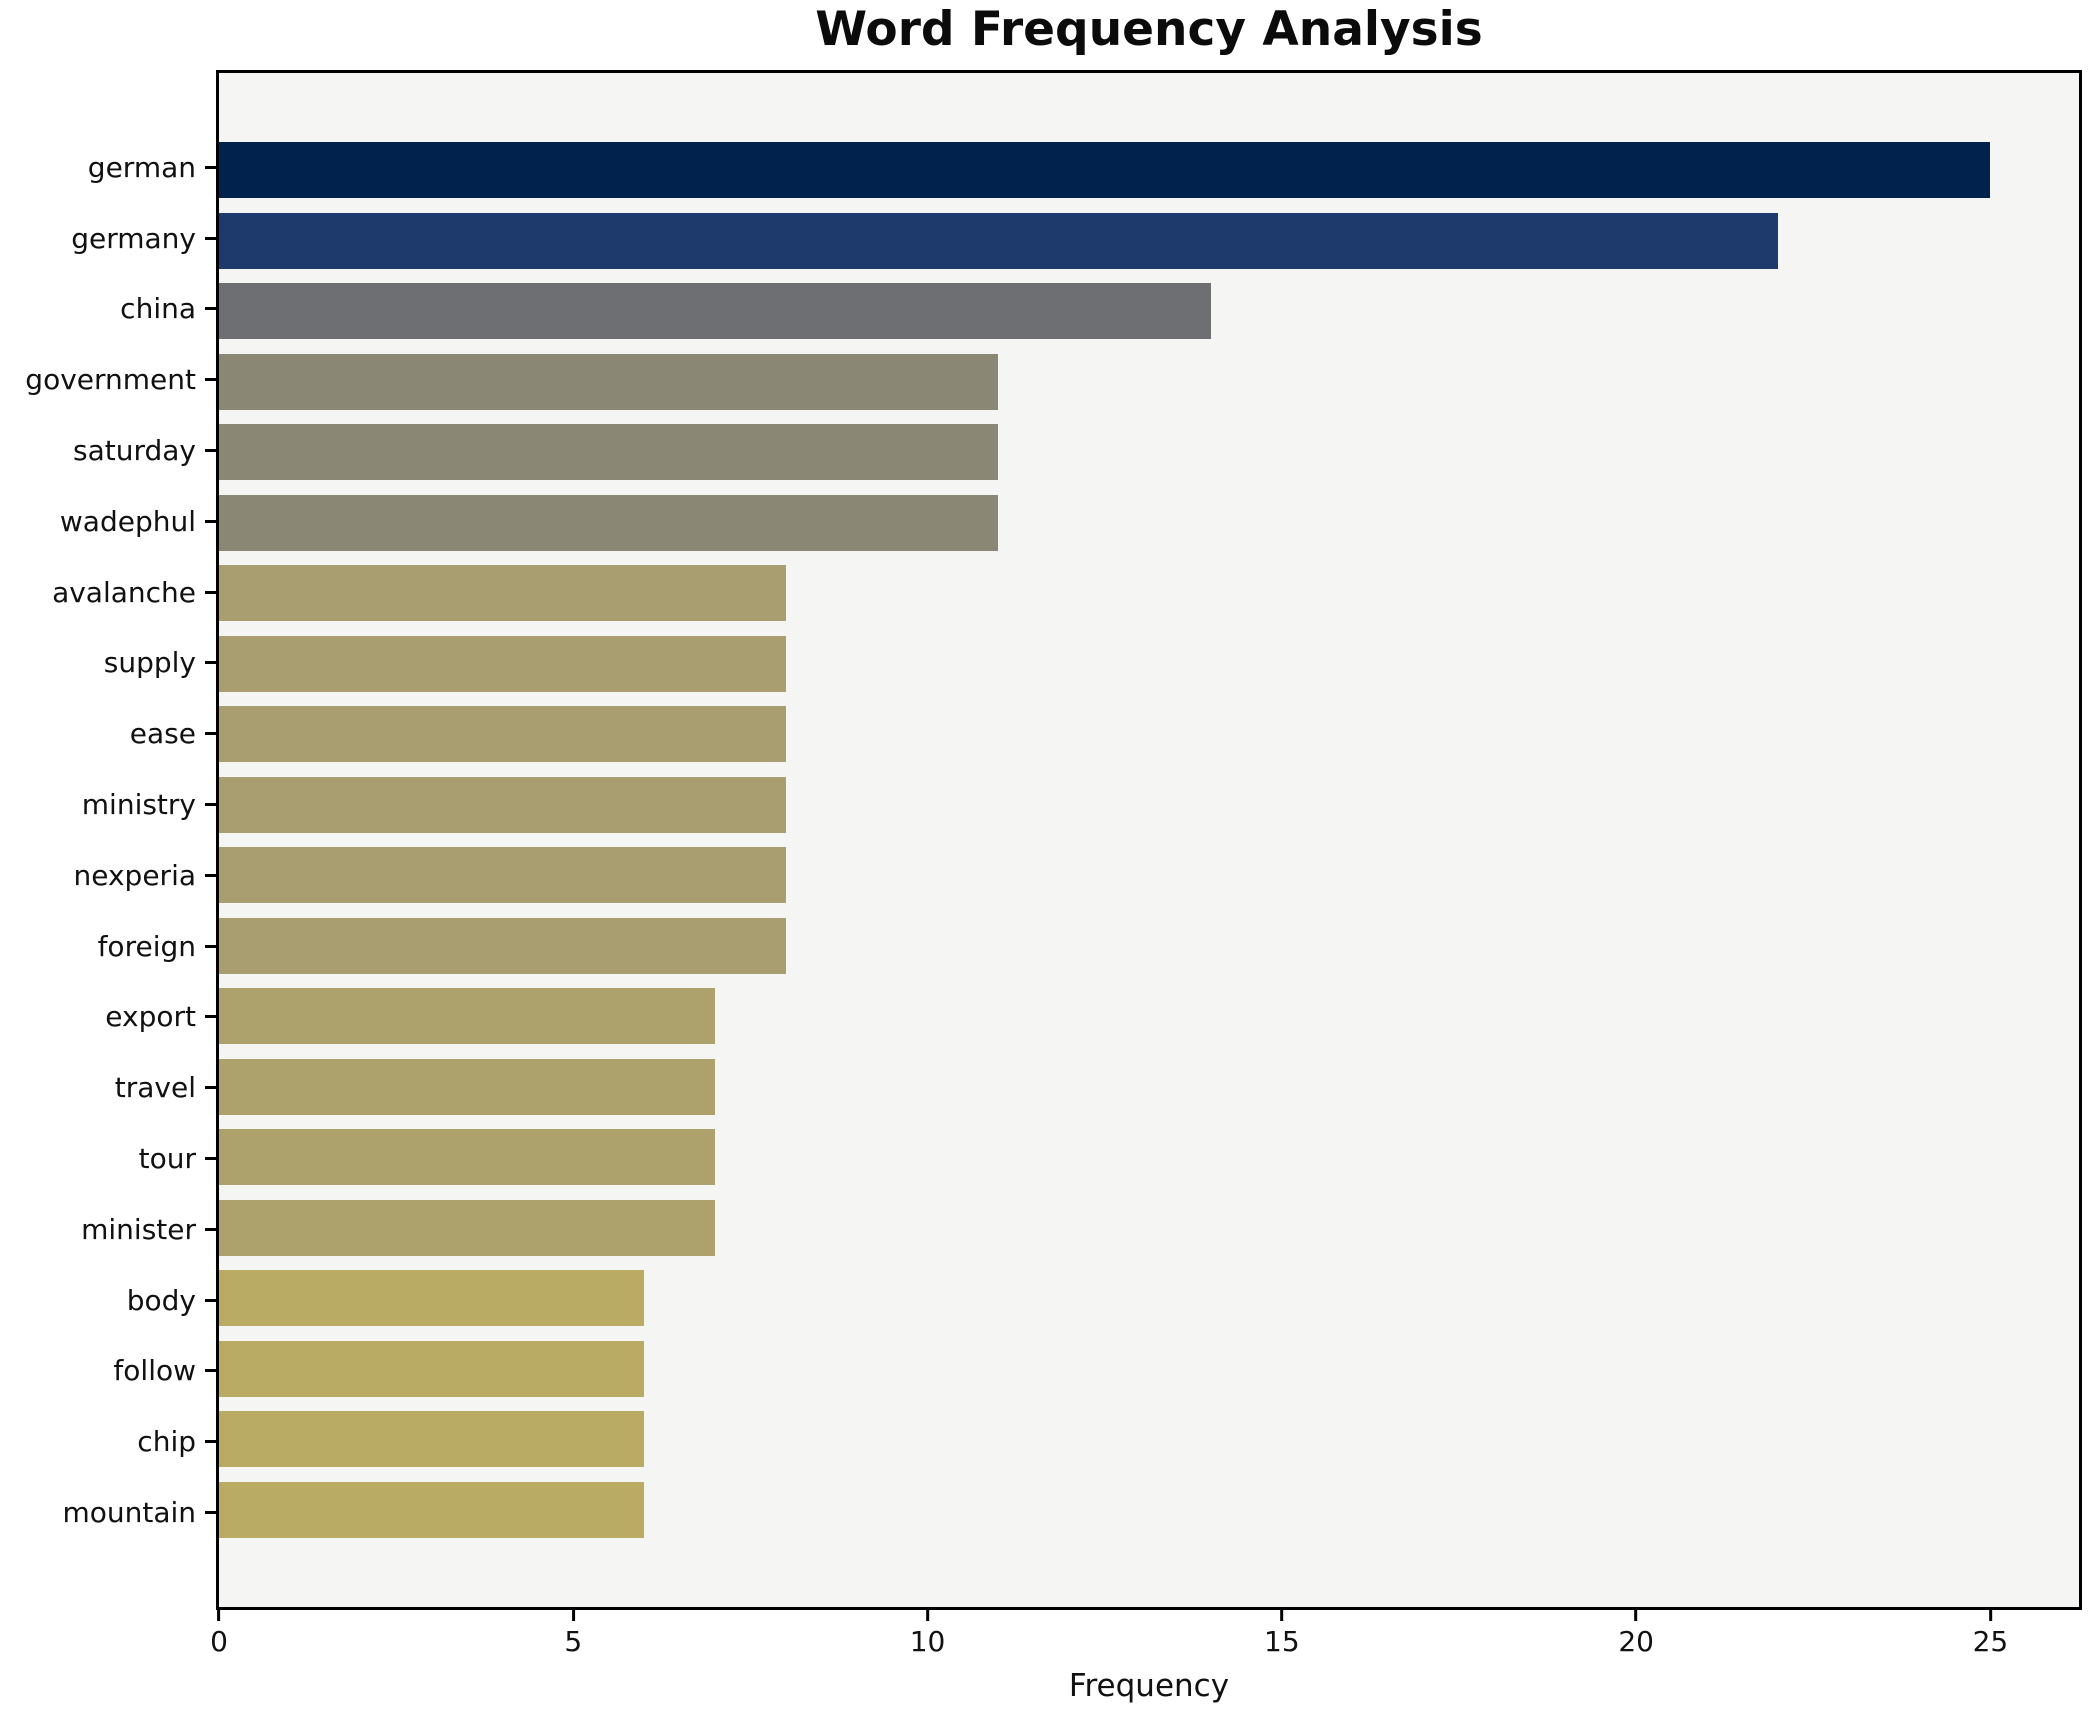 This screenshot has width=2095, height=1722. I want to click on y-axis-label-row: german, so click(108, 167).